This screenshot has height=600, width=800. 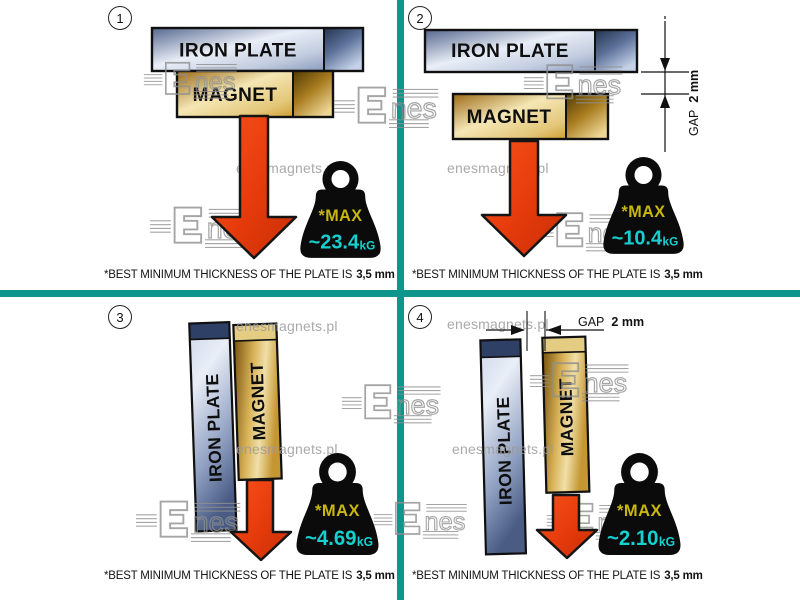 I want to click on panel1-plate-label: IRON PLATE, so click(x=238, y=51).